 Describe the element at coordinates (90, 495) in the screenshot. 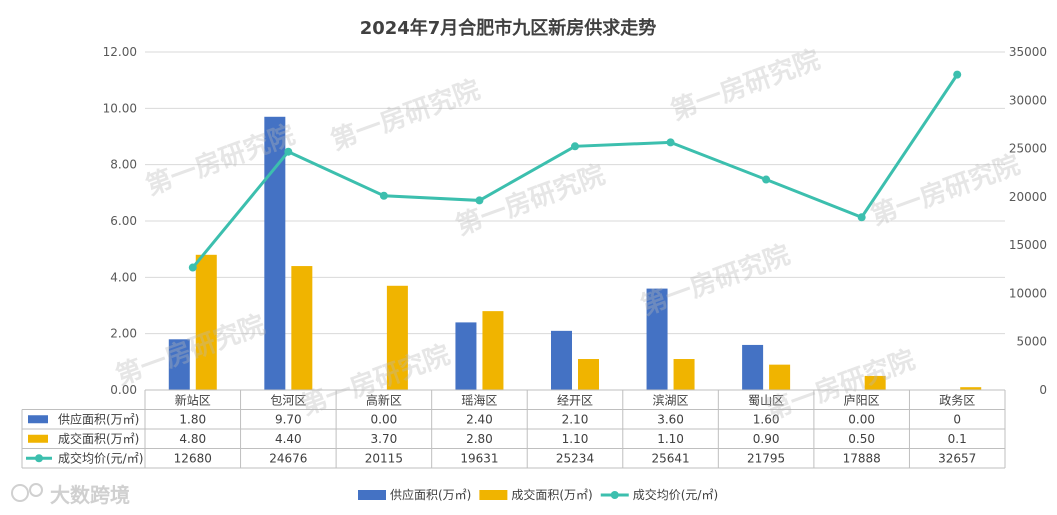

I see `brand-text: 大数跨境` at that location.